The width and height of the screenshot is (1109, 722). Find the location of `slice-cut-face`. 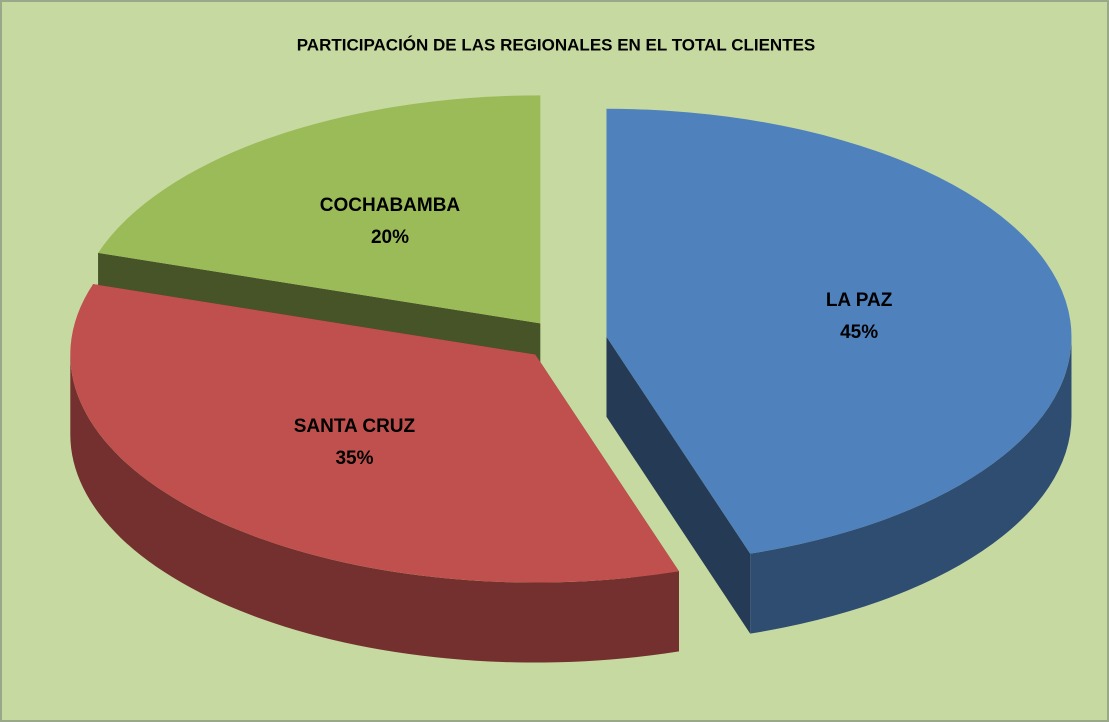

slice-cut-face is located at coordinates (678, 485).